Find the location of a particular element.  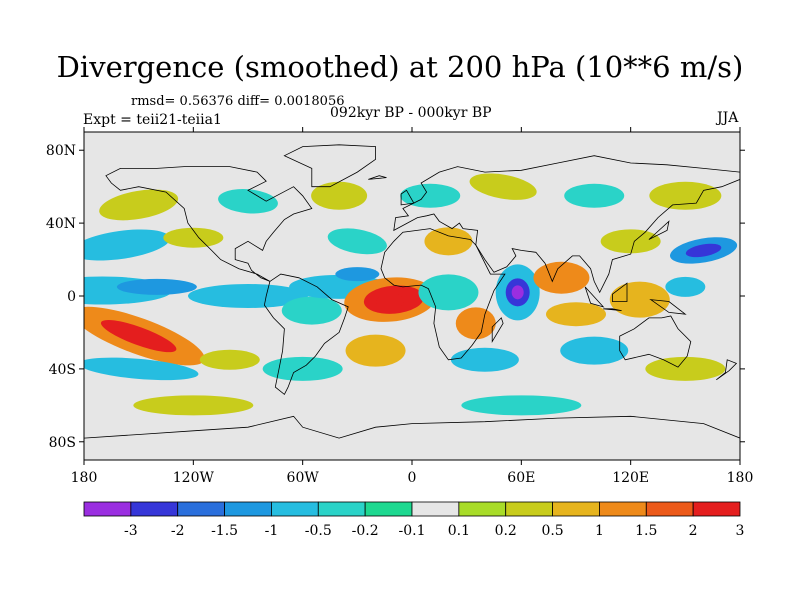

lat-tick-label: 0 is located at coordinates (71, 297).